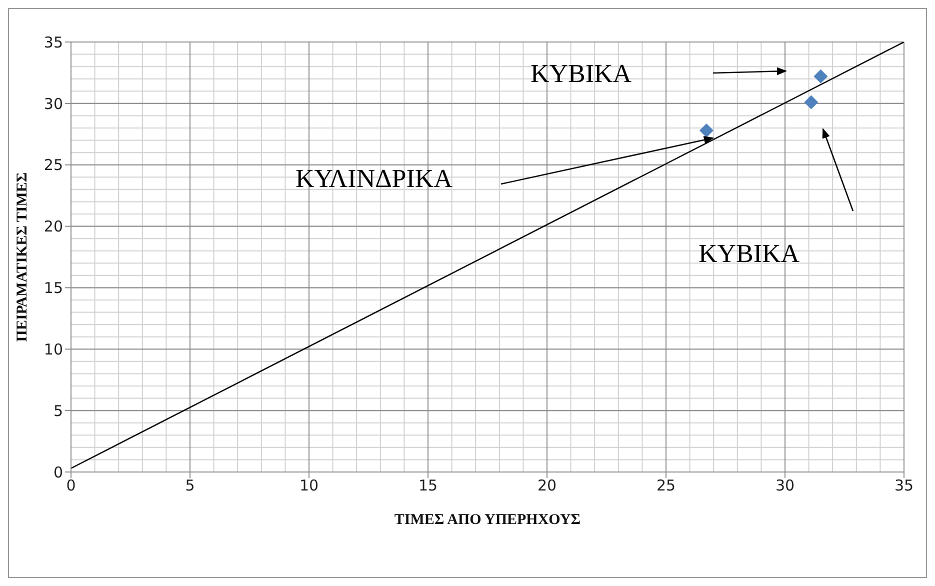  Describe the element at coordinates (487, 520) in the screenshot. I see `x-axis-title: ΤΙΜΕΣ ΑΠΟ ΥΠΕΡΗΧΟΥΣ` at that location.